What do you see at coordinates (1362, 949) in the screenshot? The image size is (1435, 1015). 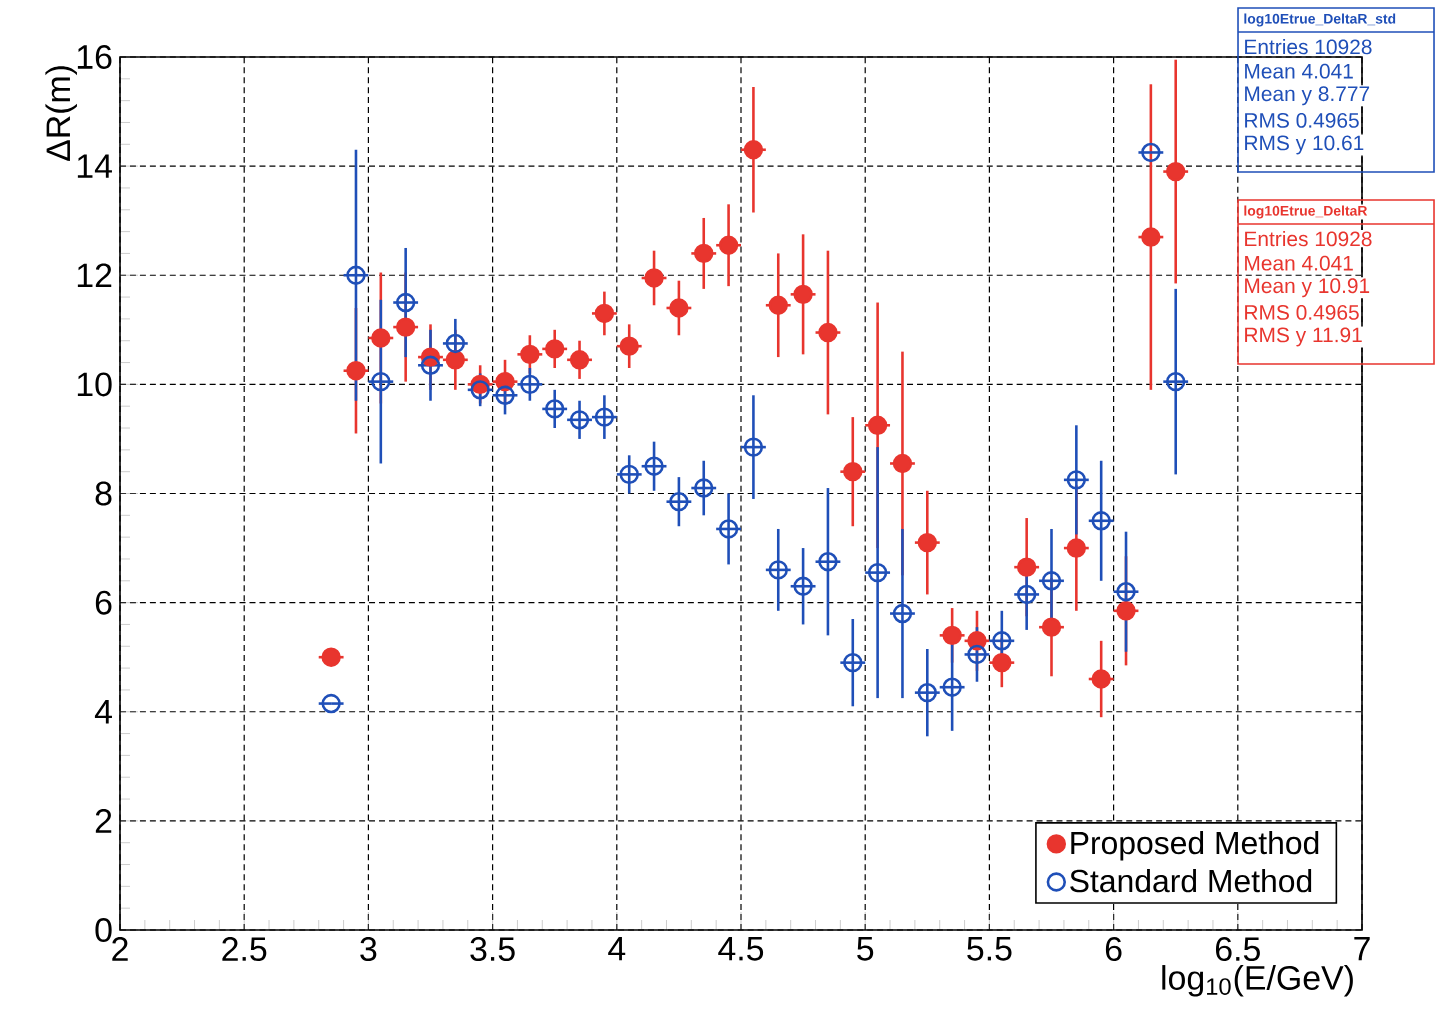 I see `x-tick-label: 7` at bounding box center [1362, 949].